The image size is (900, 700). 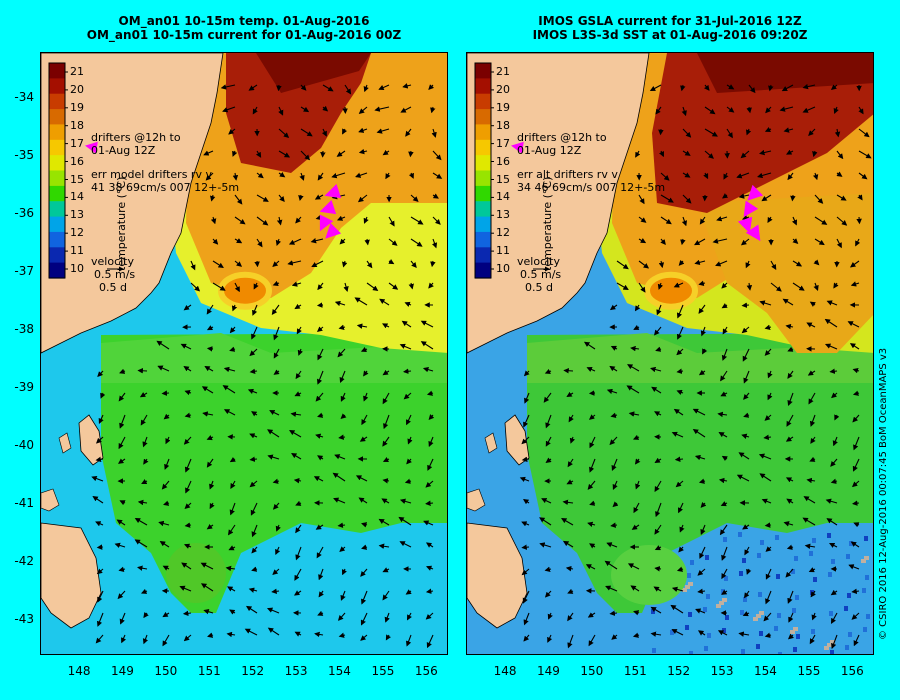 I want to click on colorbar-tick-label: 12, so click(x=77, y=233).